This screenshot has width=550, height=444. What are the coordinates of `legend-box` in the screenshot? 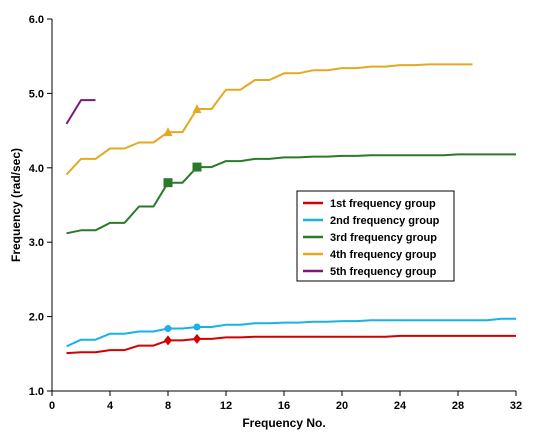 It's located at (375, 236).